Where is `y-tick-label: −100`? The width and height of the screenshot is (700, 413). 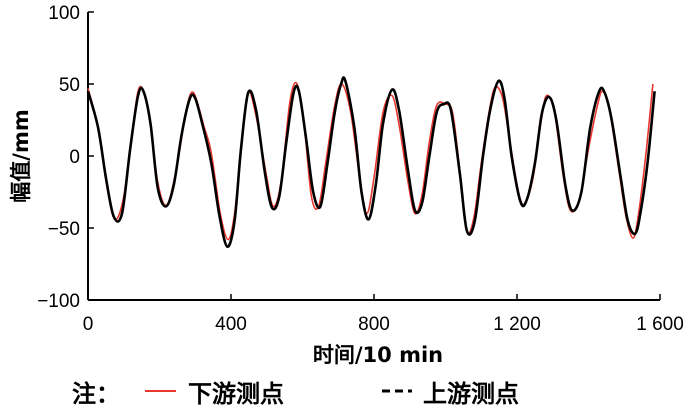 y-tick-label: −100 is located at coordinates (58, 301).